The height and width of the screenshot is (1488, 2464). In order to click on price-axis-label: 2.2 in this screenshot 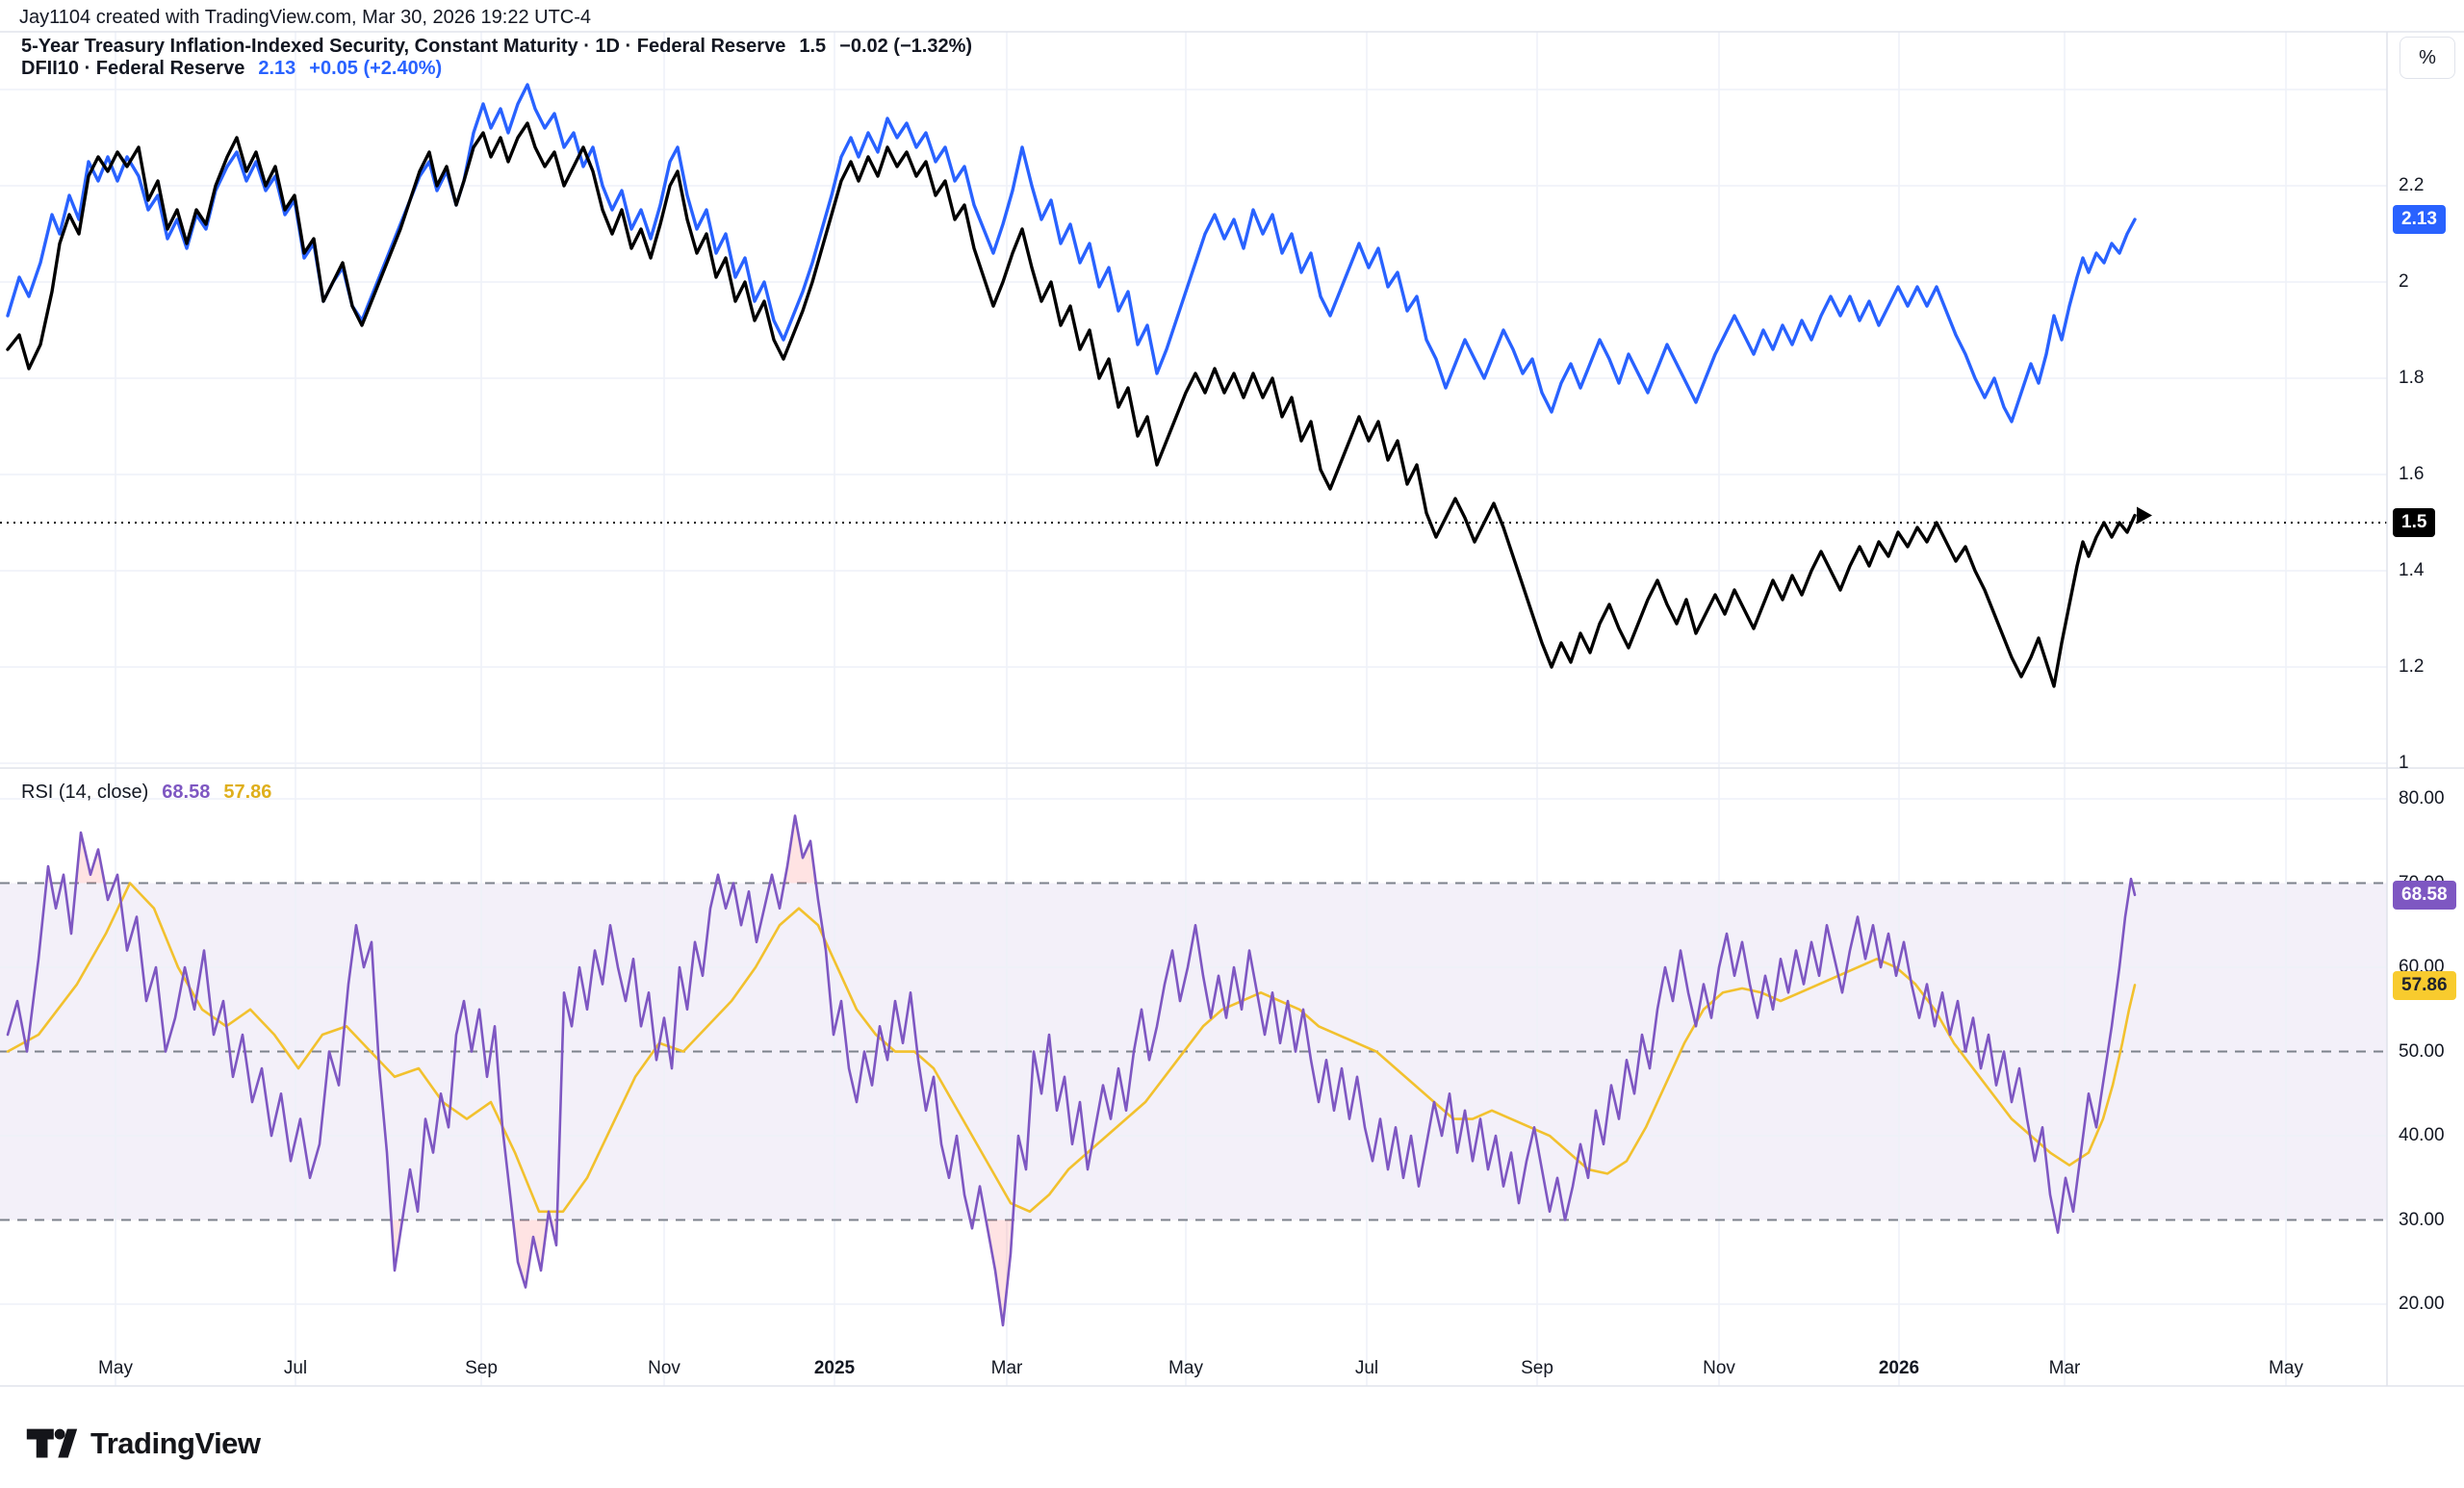, I will do `click(2412, 185)`.